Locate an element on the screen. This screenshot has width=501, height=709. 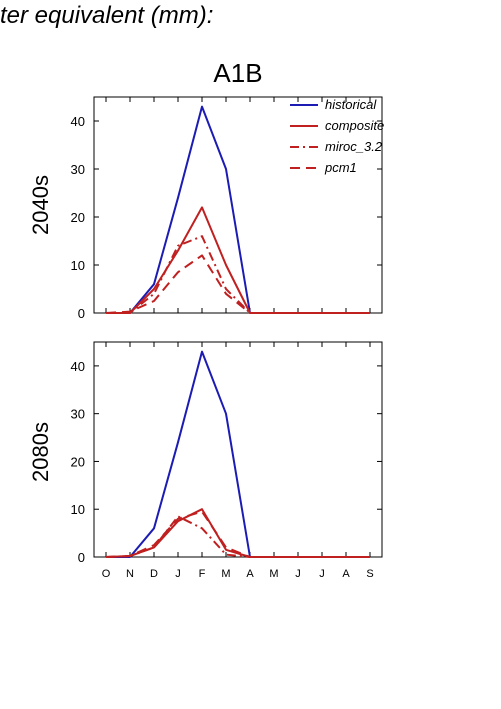
y-axis-label: 2040s is located at coordinates (40, 205).